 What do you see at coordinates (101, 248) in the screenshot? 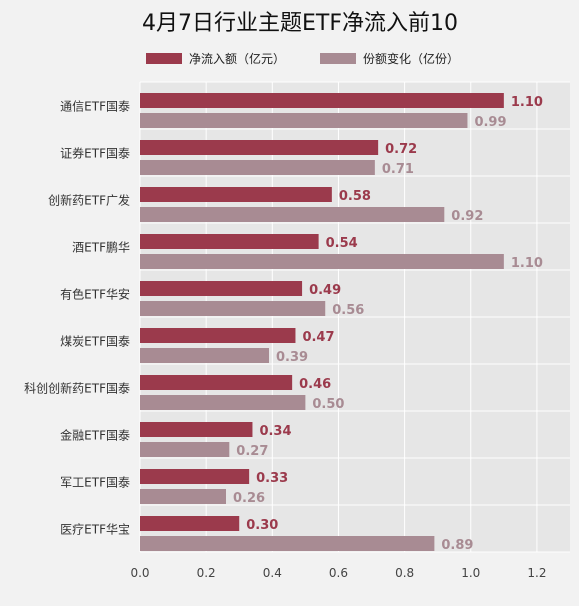
I see `category-label: 酒ETF鹏华` at bounding box center [101, 248].